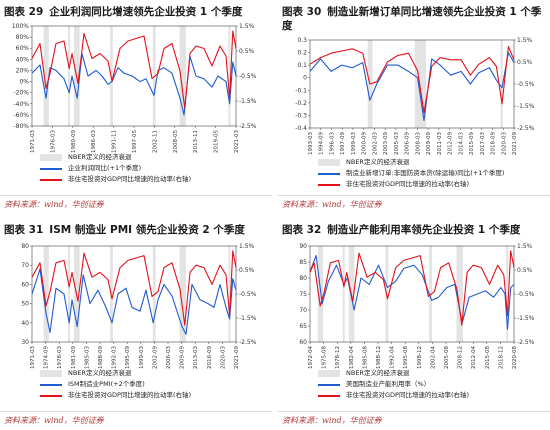  I want to click on x-tick-label: 1985-03, so click(87, 357).